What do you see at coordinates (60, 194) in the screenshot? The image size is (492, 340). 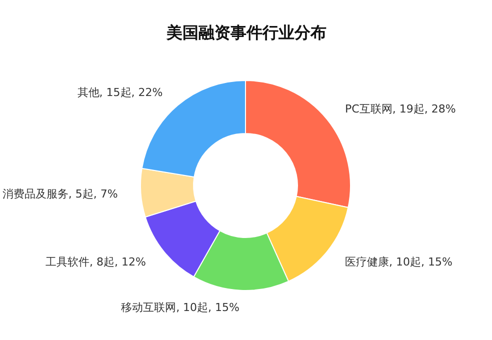 I see `slice-label: 消费品及服务, 5起, 7%` at bounding box center [60, 194].